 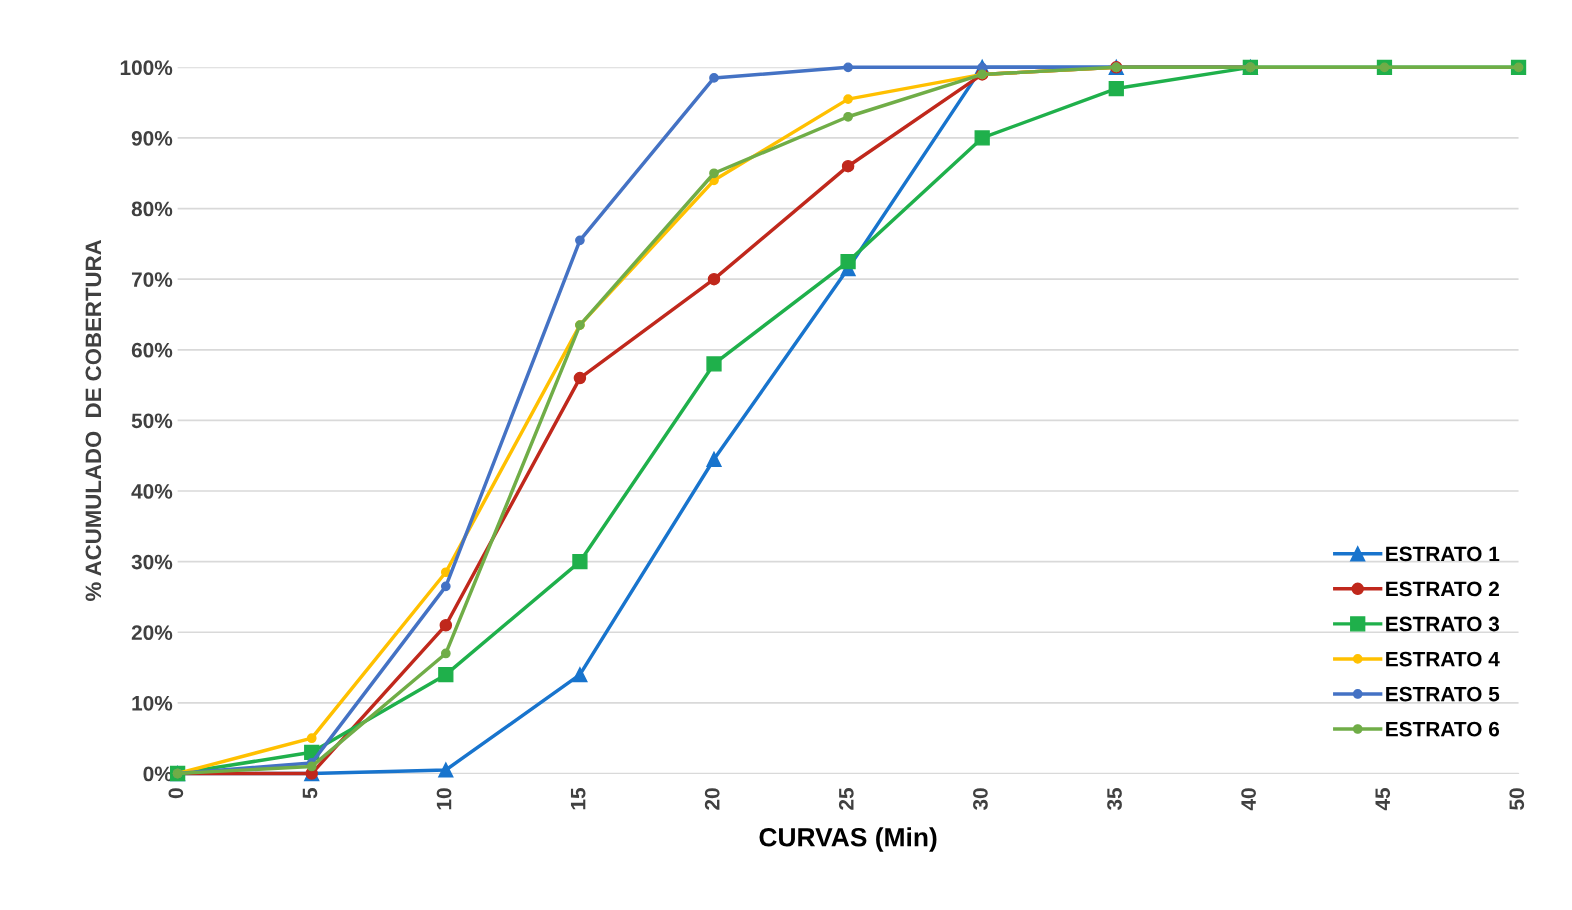 What do you see at coordinates (146, 68) in the screenshot?
I see `y-tick-label: 100%` at bounding box center [146, 68].